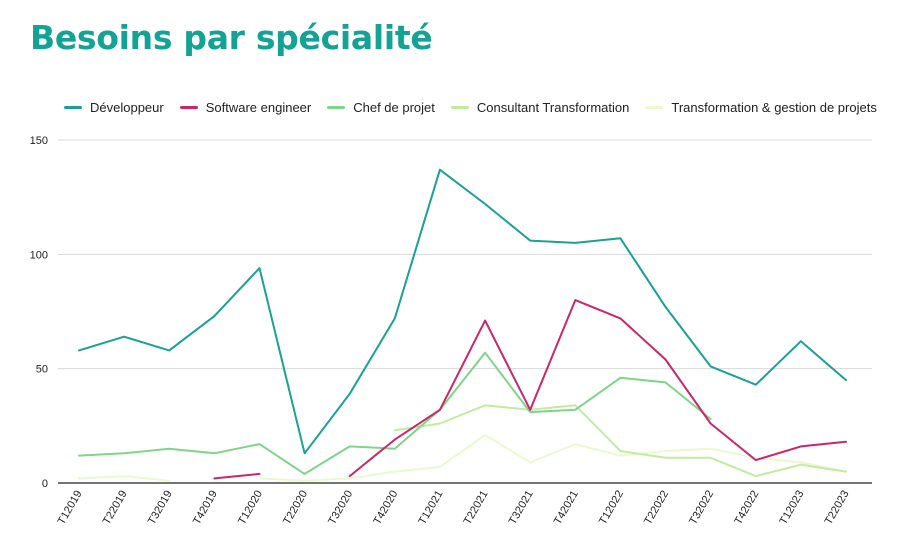 The width and height of the screenshot is (903, 557). I want to click on x-tick-label: T22021, so click(476, 508).